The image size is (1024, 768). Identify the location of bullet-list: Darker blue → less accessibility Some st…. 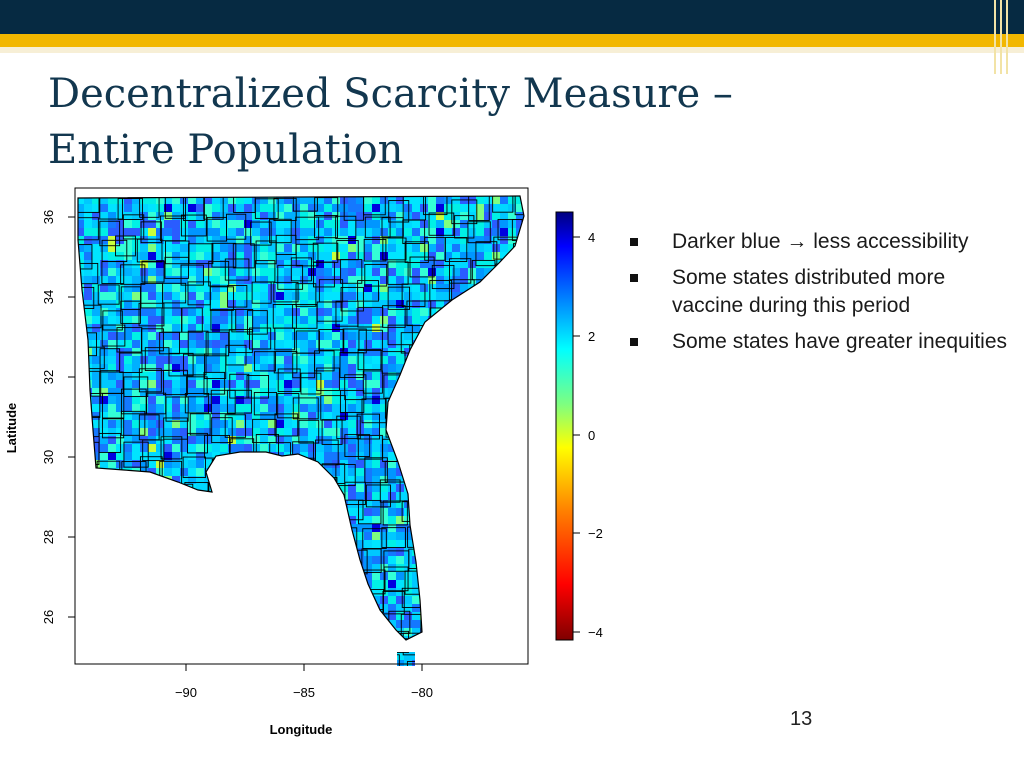
(820, 296).